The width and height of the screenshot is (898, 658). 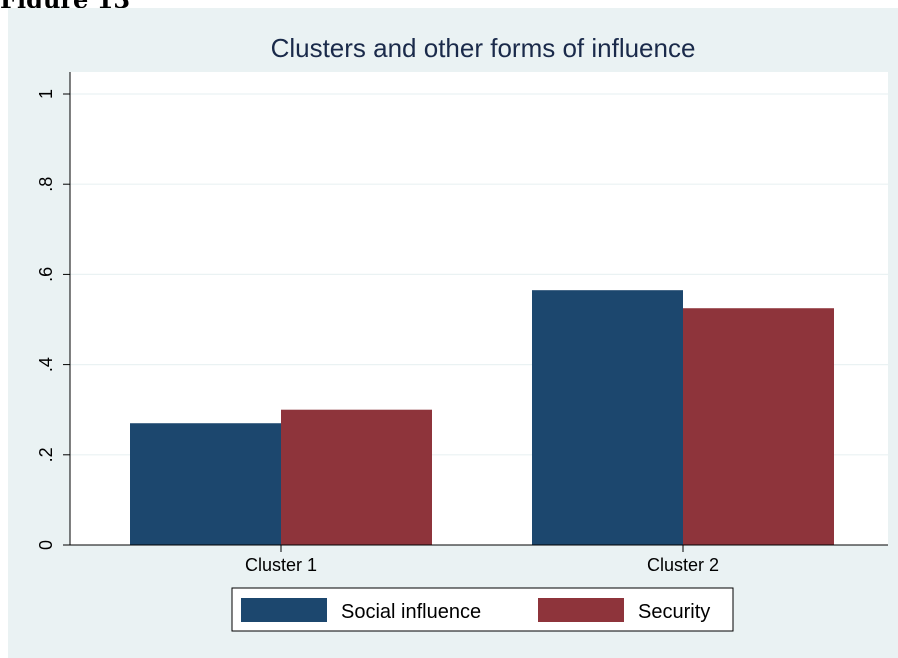 I want to click on chart-title: Clusters and other forms of influence, so click(x=483, y=48).